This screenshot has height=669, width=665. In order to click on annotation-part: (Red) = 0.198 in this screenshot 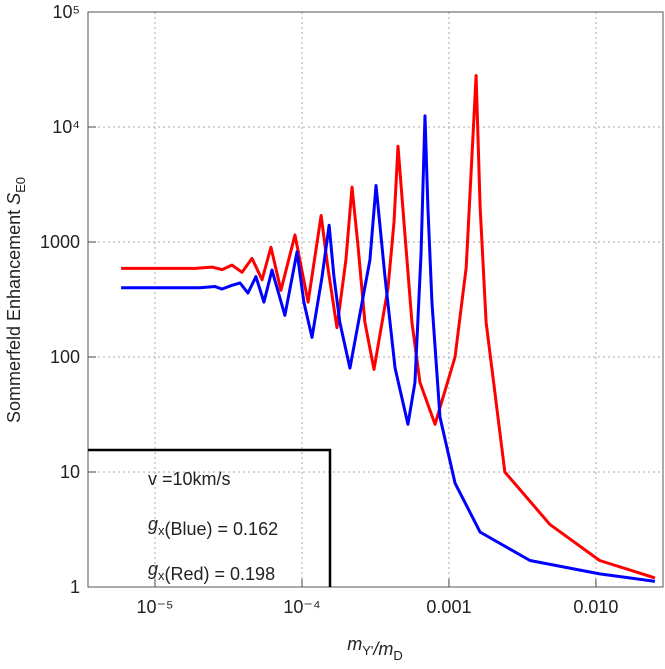, I will do `click(220, 574)`.